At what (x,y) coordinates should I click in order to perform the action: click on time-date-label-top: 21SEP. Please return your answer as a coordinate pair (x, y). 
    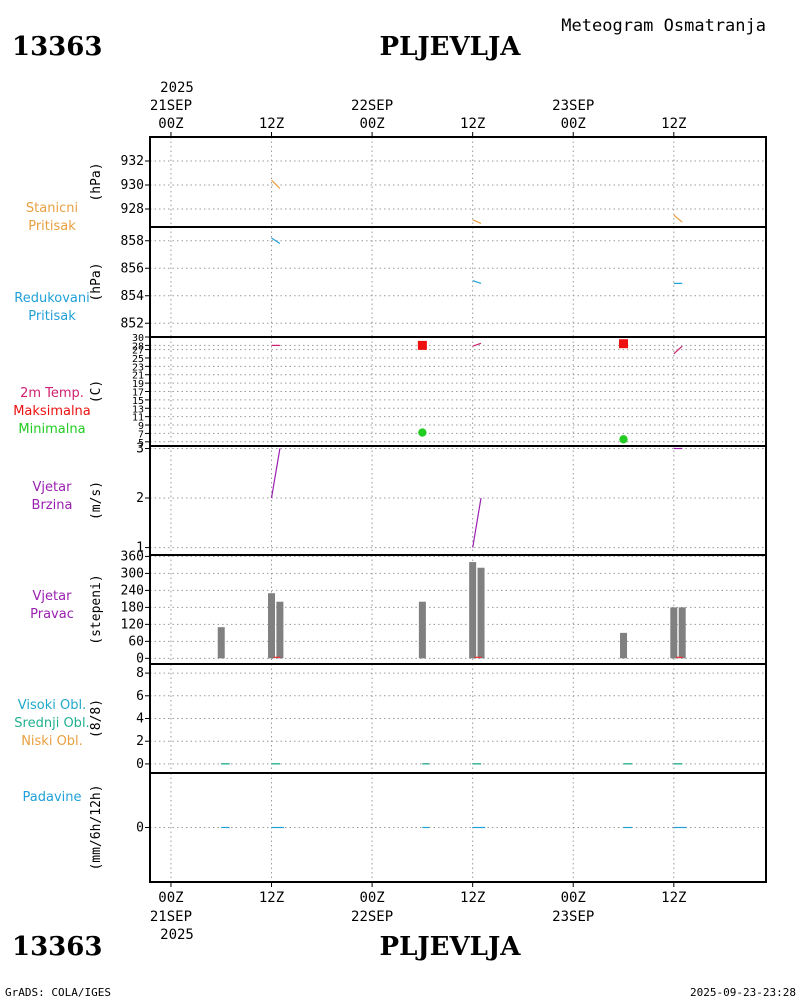
    Looking at the image, I should click on (171, 106).